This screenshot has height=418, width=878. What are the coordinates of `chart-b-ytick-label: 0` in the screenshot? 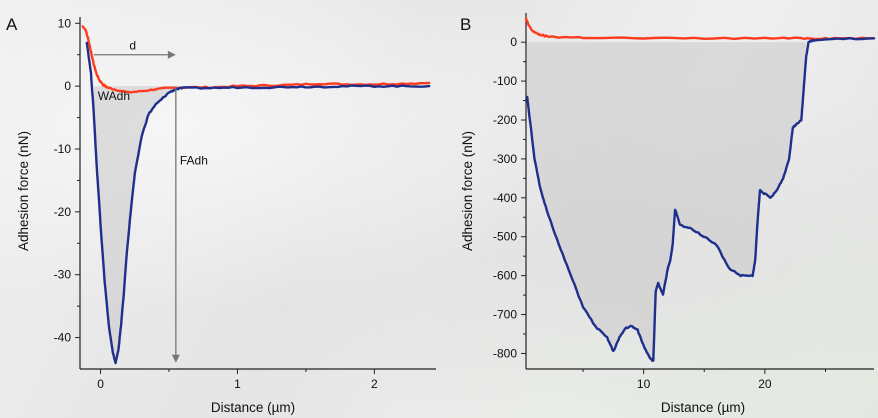 It's located at (513, 42).